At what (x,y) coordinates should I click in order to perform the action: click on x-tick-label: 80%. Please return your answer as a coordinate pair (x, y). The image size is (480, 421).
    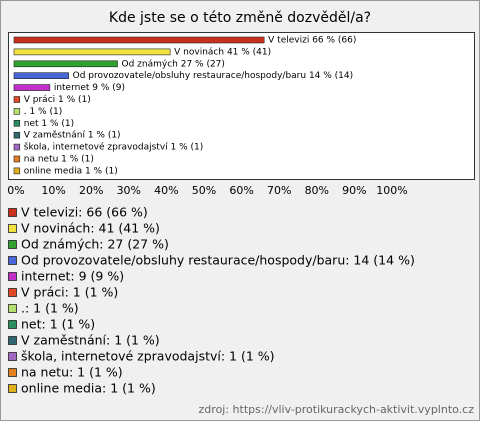
    Looking at the image, I should click on (317, 190).